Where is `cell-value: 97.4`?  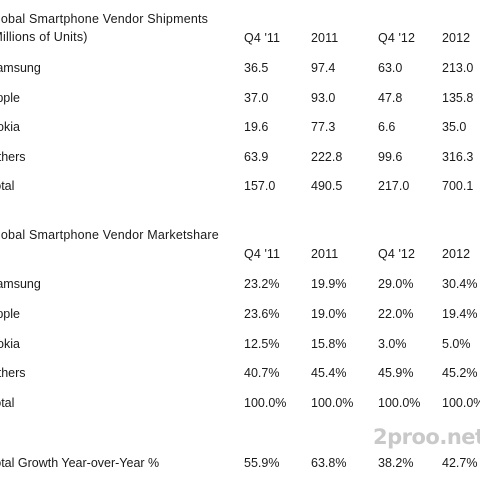
cell-value: 97.4 is located at coordinates (323, 68).